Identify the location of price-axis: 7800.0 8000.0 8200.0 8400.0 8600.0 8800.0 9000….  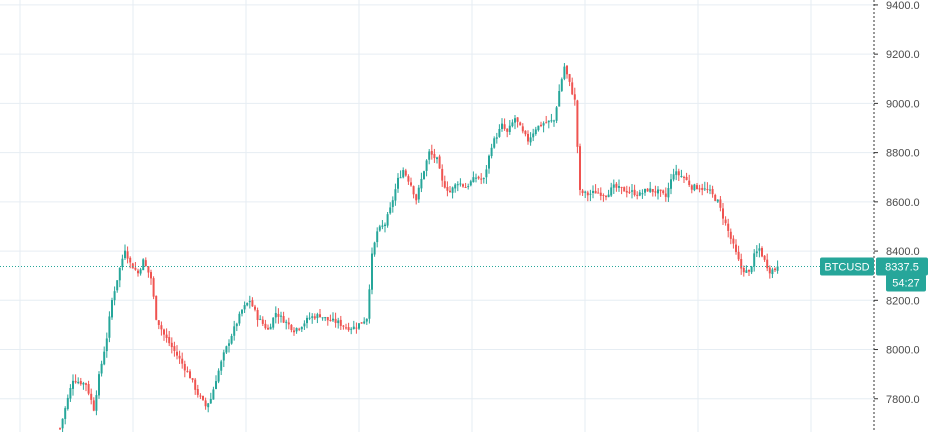
(897, 203).